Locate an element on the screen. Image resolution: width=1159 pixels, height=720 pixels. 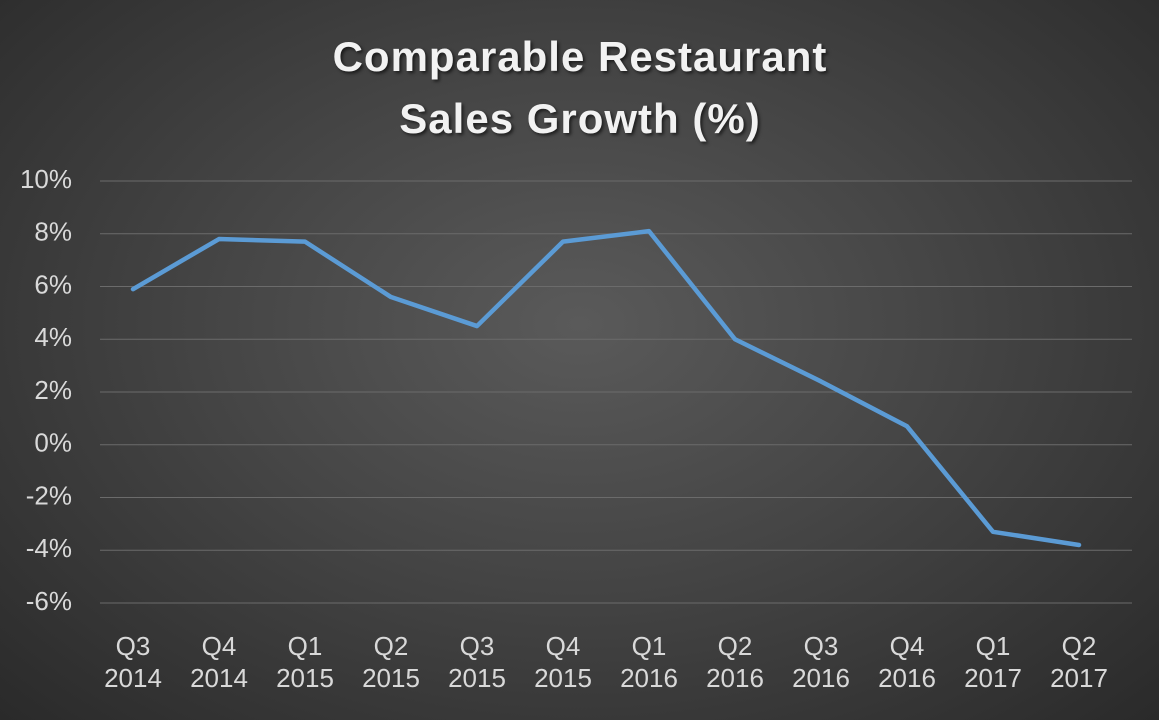
x-tick-label: Q1 2015 is located at coordinates (305, 662).